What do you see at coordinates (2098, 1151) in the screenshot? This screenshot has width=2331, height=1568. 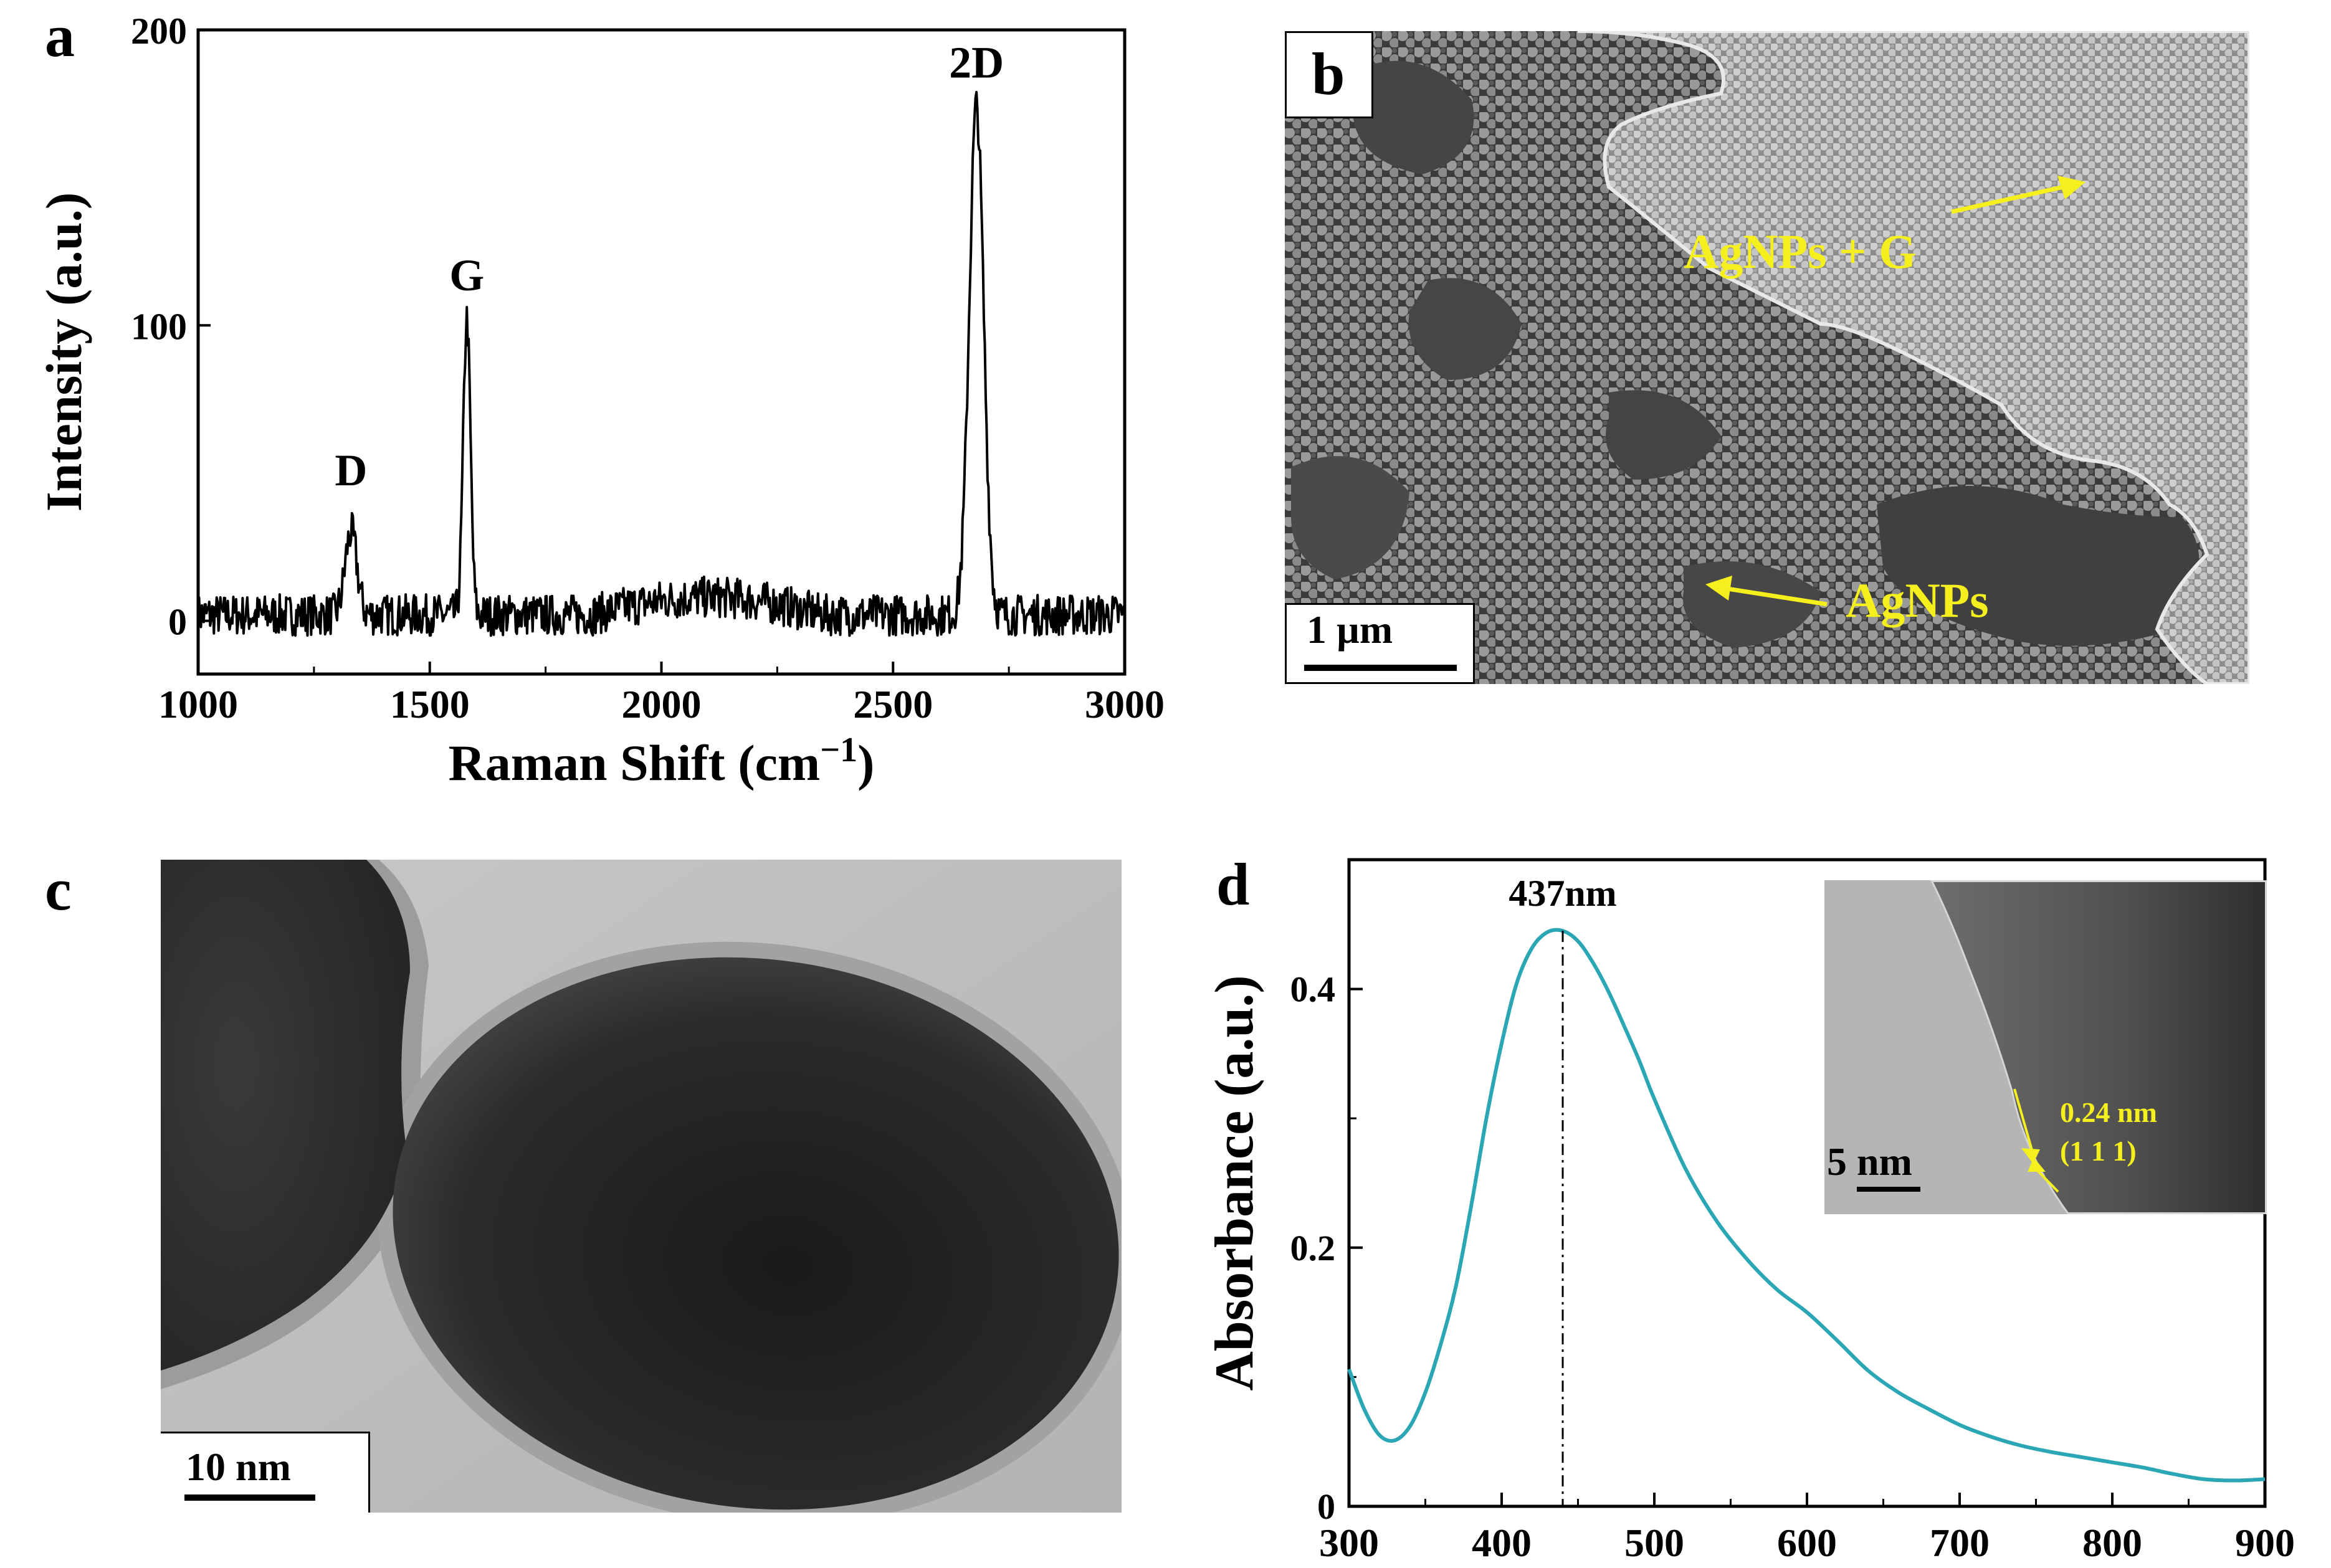 I see `inset-plane: (1 1 1)` at bounding box center [2098, 1151].